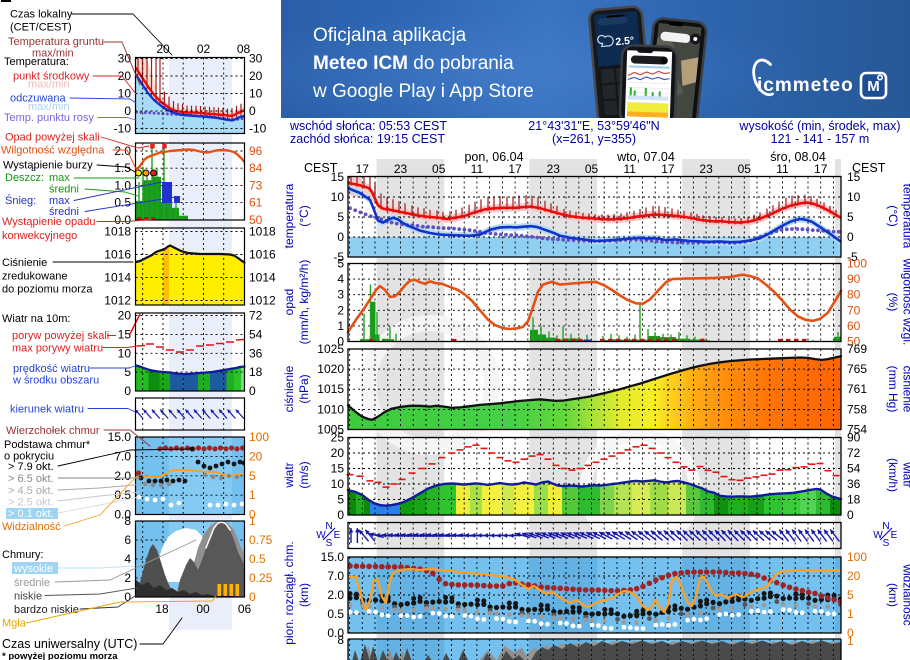 This screenshot has height=660, width=910. Describe the element at coordinates (594, 139) in the screenshot. I see `svg-text: (x=261, y=355)` at that location.